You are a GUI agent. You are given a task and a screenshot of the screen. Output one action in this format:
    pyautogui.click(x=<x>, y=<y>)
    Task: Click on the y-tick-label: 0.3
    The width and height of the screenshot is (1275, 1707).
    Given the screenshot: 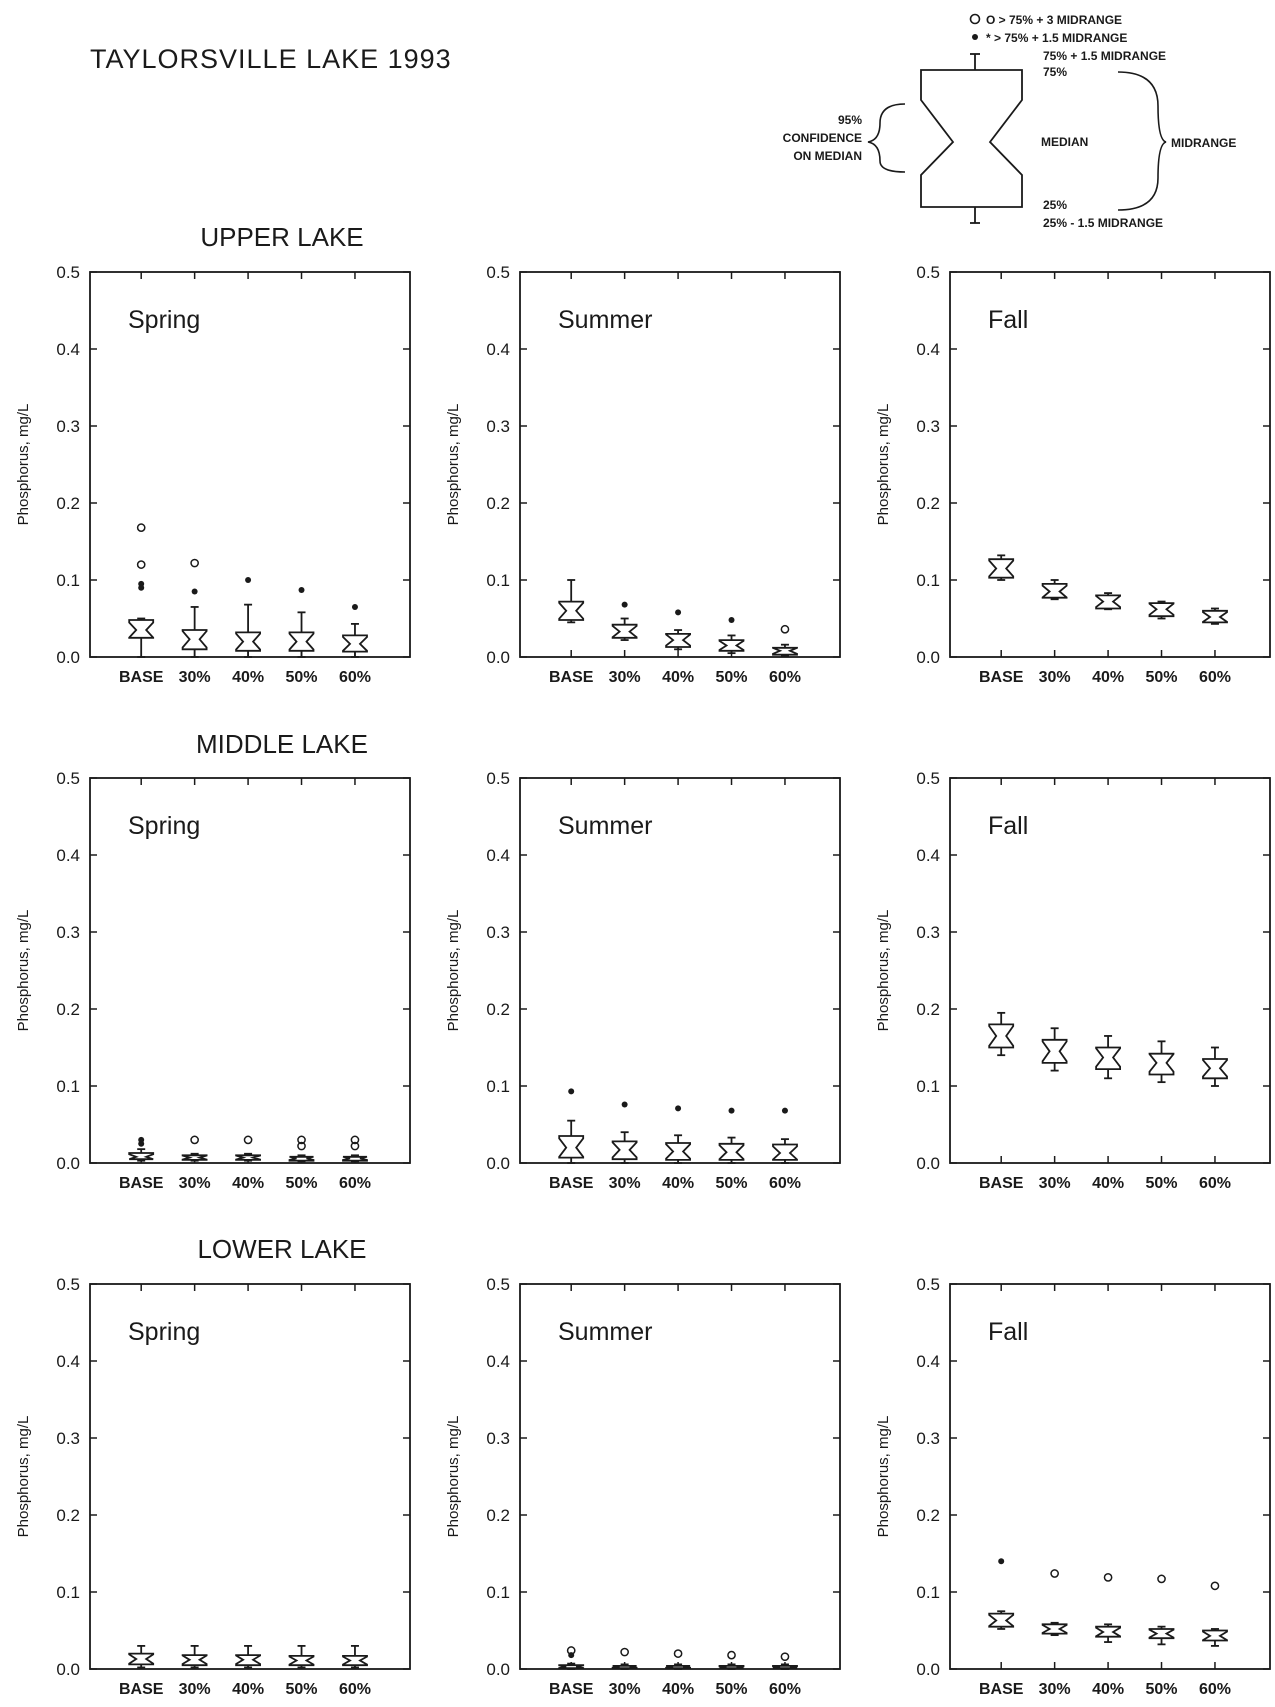 What is the action you would take?
    pyautogui.click(x=498, y=426)
    